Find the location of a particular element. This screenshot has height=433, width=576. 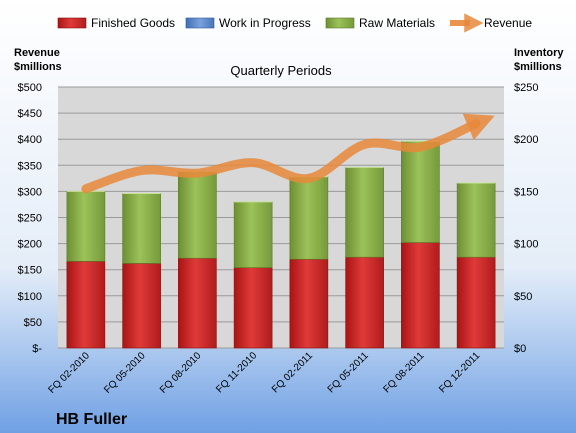

left-axis-title-line2: $millions is located at coordinates (38, 67).